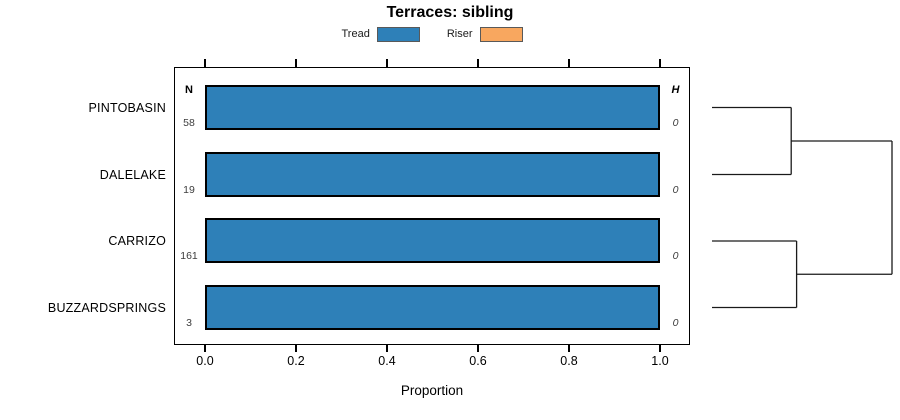  I want to click on bar-row-dalelake, so click(432, 174).